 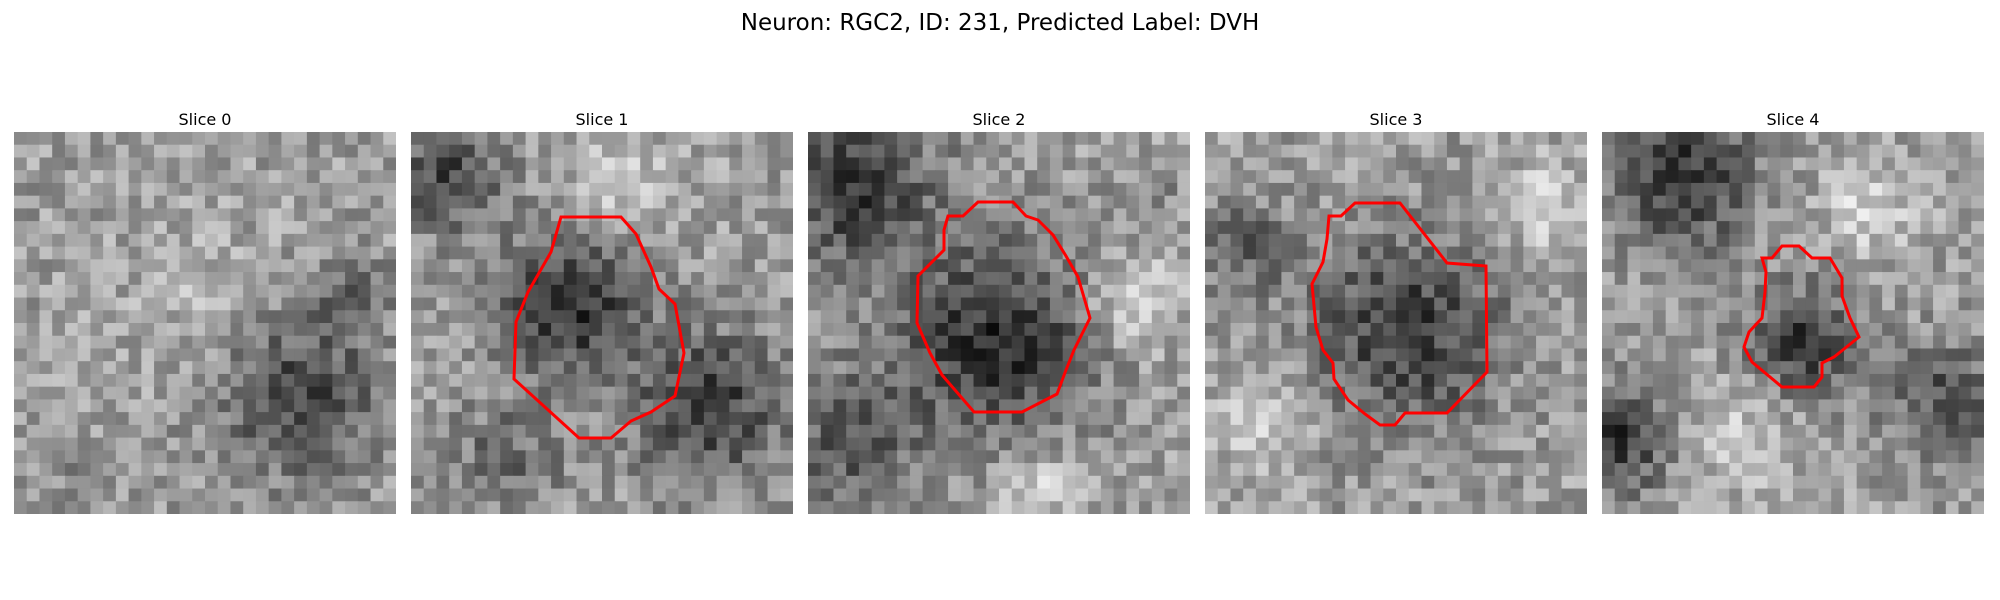 I want to click on slice-panel-3: Slice 3, so click(x=1396, y=311).